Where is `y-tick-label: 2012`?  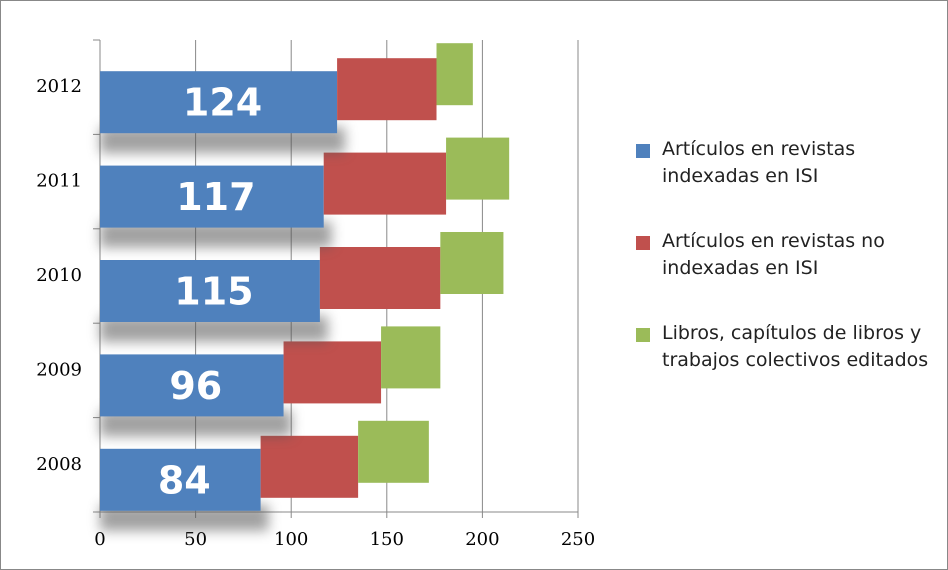 y-tick-label: 2012 is located at coordinates (59, 86).